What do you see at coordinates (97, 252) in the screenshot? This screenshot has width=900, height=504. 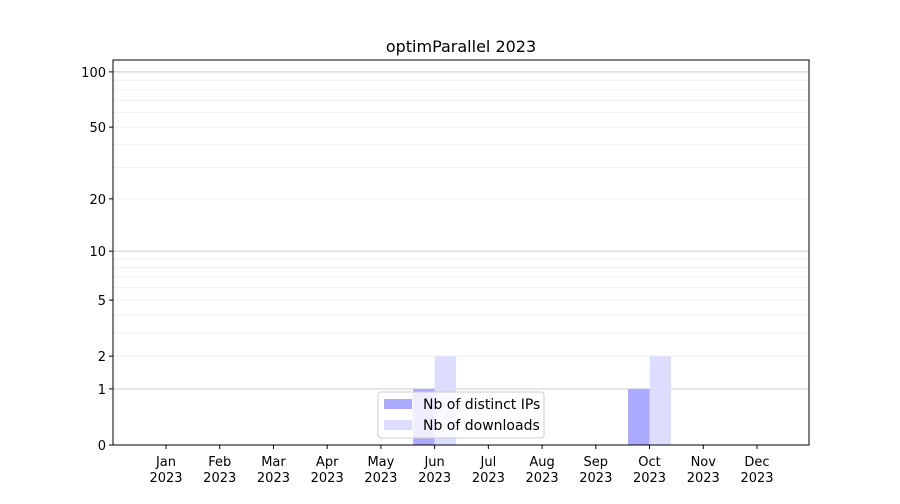 I see `y-tick-label: 10` at bounding box center [97, 252].